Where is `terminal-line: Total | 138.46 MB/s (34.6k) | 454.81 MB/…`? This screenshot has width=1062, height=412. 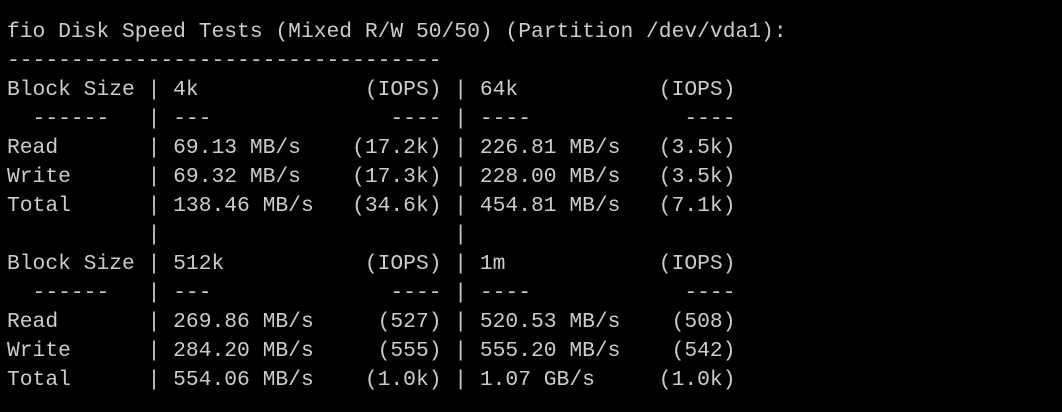 terminal-line: Total | 138.46 MB/s (34.6k) | 454.81 MB/… is located at coordinates (371, 206).